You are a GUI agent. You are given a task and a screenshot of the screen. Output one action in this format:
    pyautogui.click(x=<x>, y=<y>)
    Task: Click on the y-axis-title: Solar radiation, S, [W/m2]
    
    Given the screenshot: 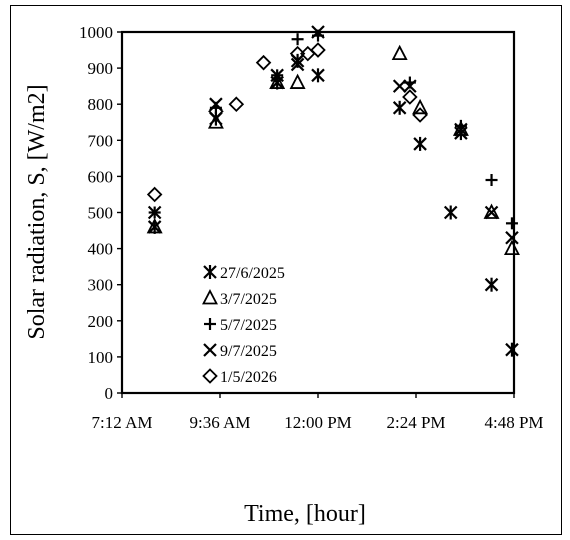 What is the action you would take?
    pyautogui.click(x=37, y=211)
    